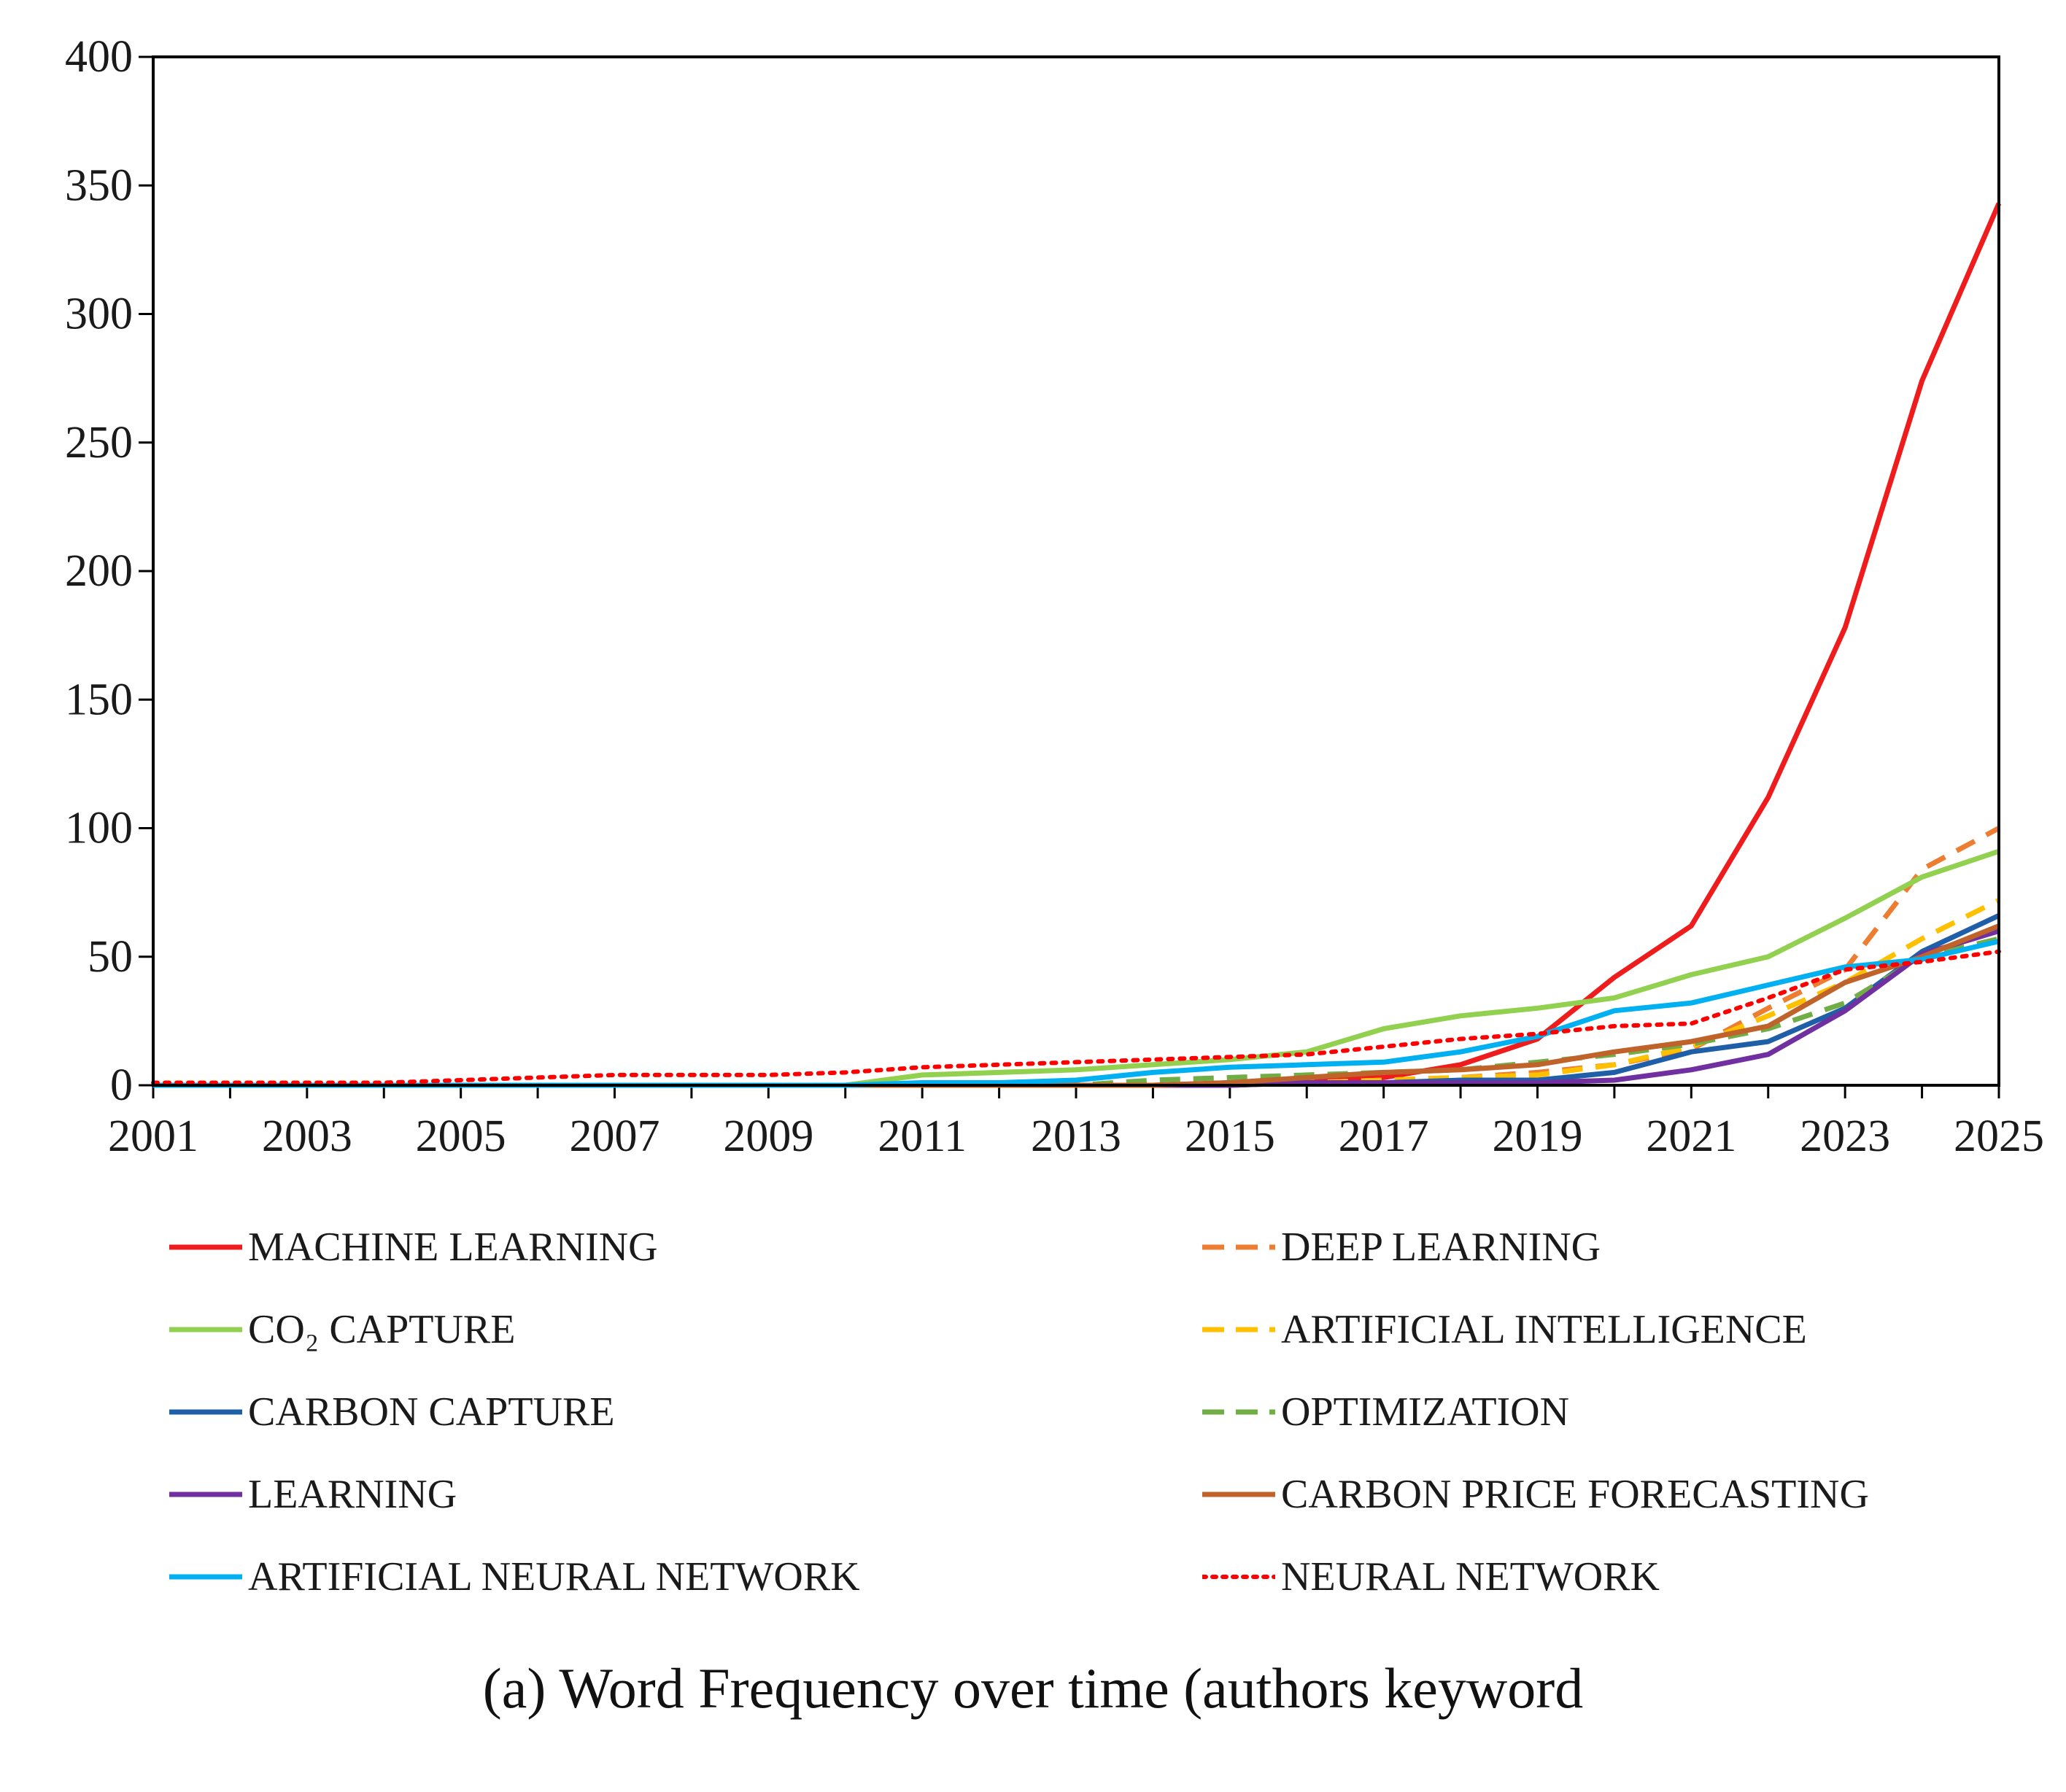 This screenshot has width=2066, height=1792. I want to click on legend-item: NEURAL NETWORK, so click(1431, 1576).